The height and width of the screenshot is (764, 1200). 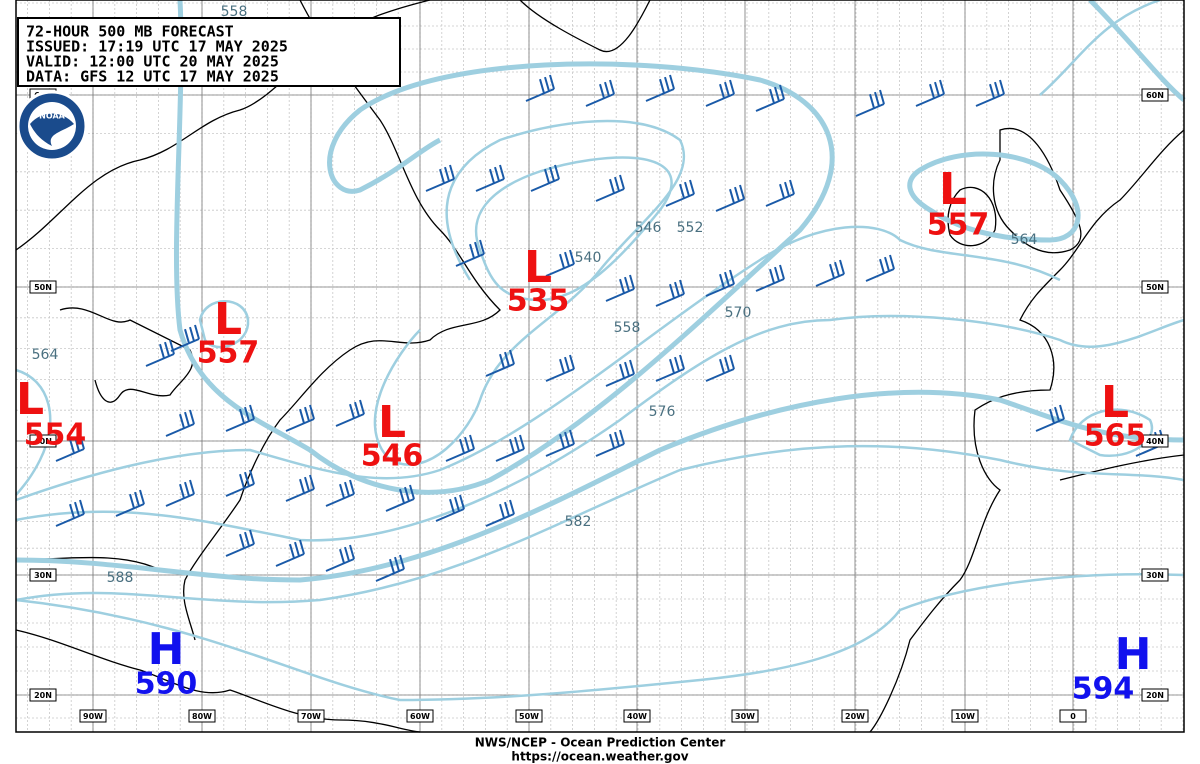 I want to click on coastline, so click(x=1122, y=467).